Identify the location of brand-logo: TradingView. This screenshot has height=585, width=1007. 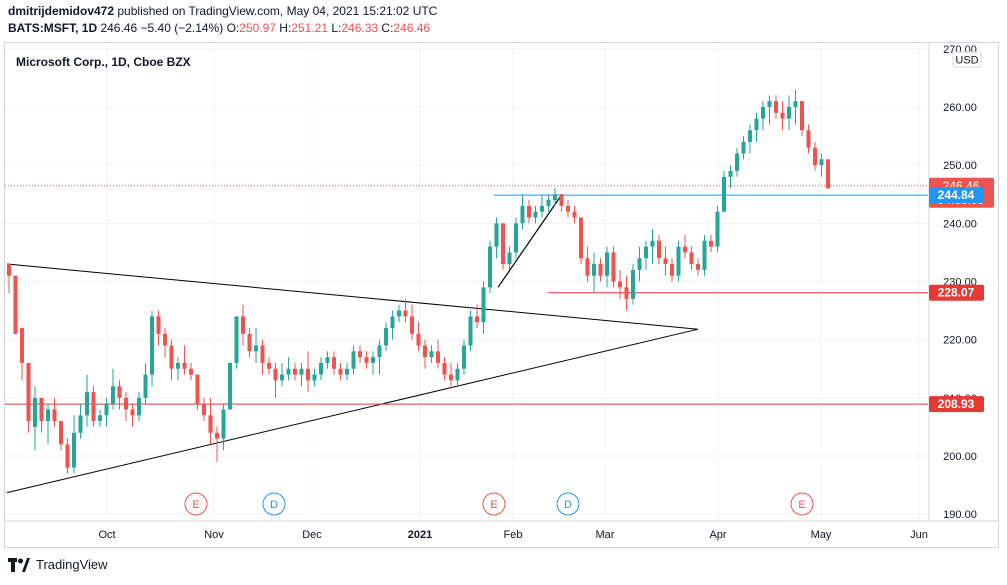
(58, 564).